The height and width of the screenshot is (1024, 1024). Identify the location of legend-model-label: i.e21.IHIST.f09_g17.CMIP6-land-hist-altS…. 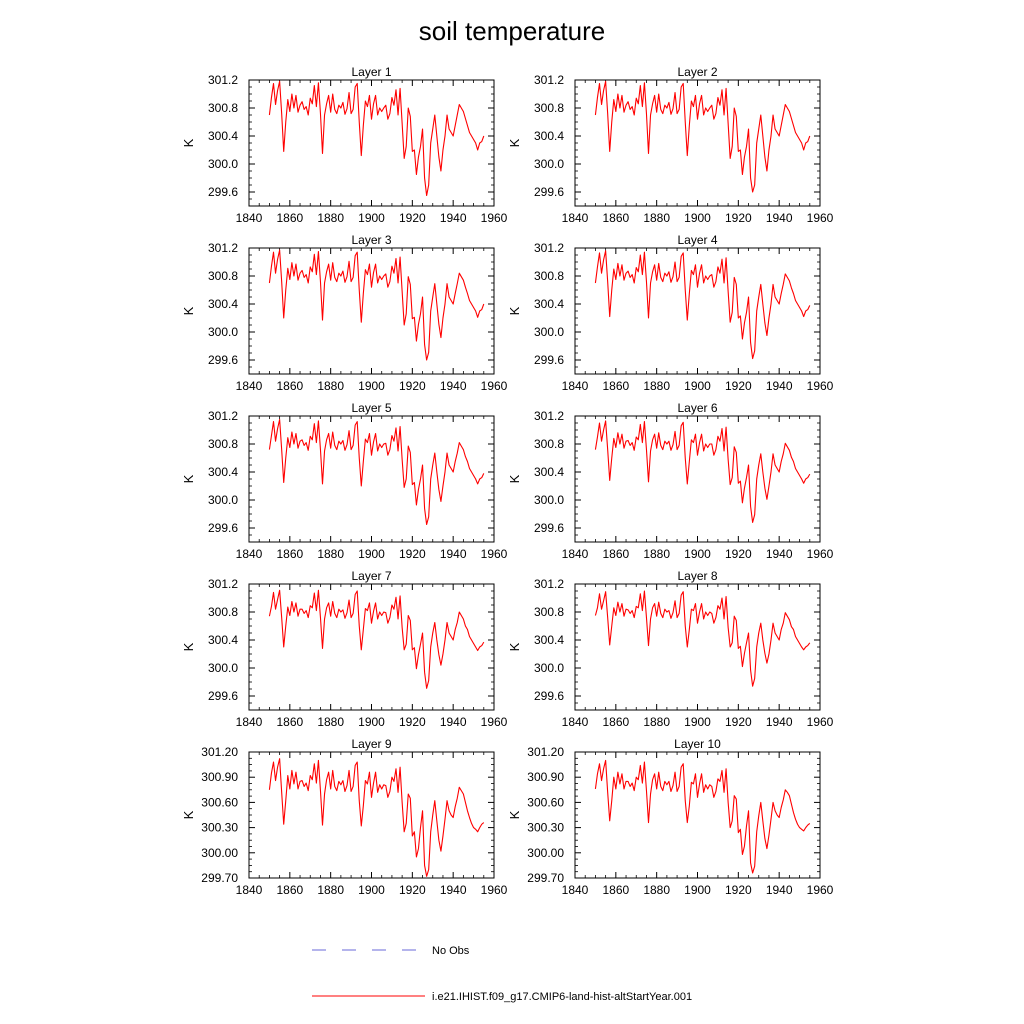
(562, 997).